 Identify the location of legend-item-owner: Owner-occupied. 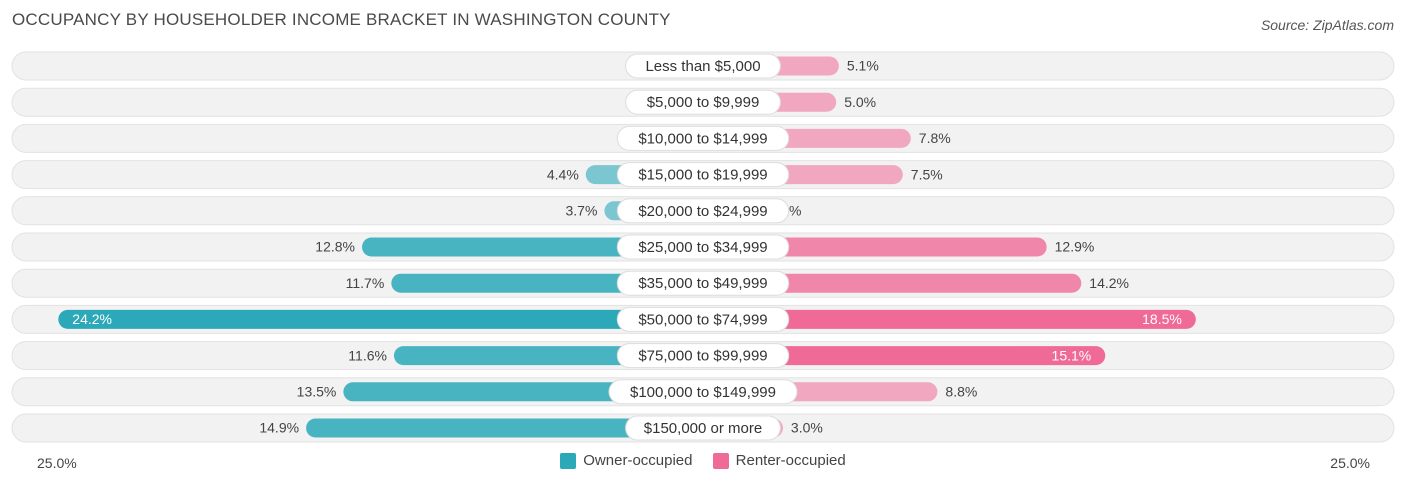
(626, 460).